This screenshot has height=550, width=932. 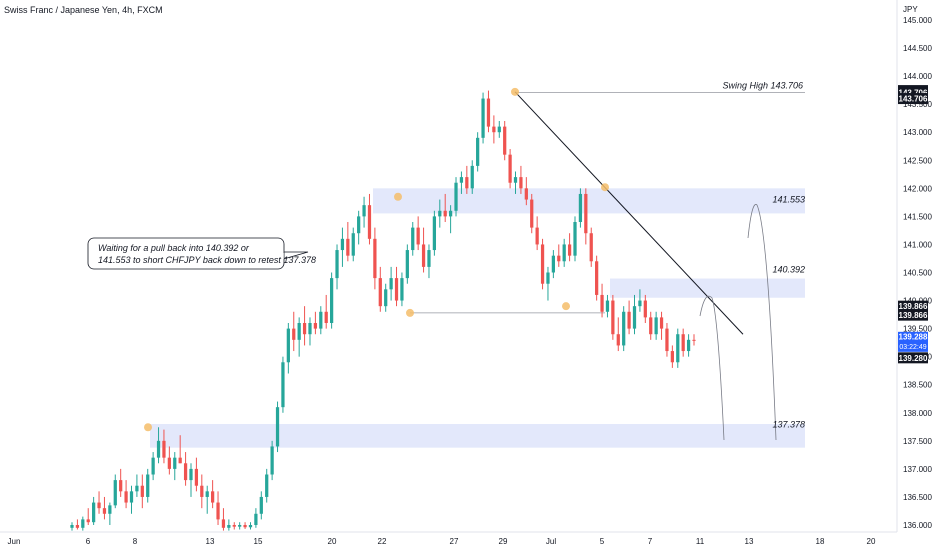 I want to click on time-tick-label: 20, so click(x=871, y=541).